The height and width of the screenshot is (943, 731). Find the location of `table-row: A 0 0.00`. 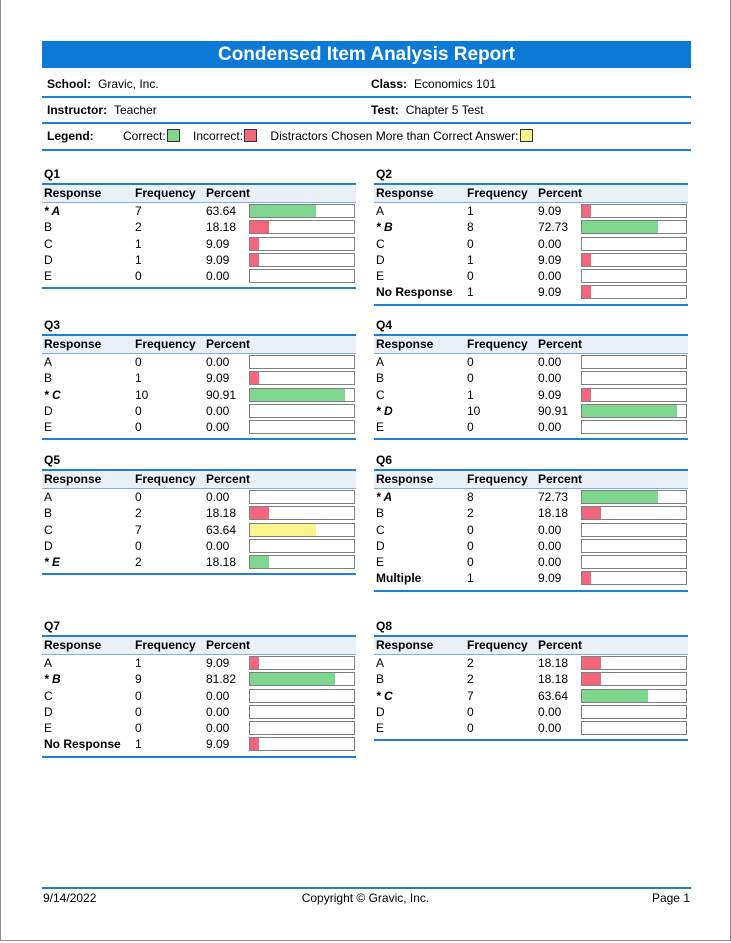

table-row: A 0 0.00 is located at coordinates (199, 497).